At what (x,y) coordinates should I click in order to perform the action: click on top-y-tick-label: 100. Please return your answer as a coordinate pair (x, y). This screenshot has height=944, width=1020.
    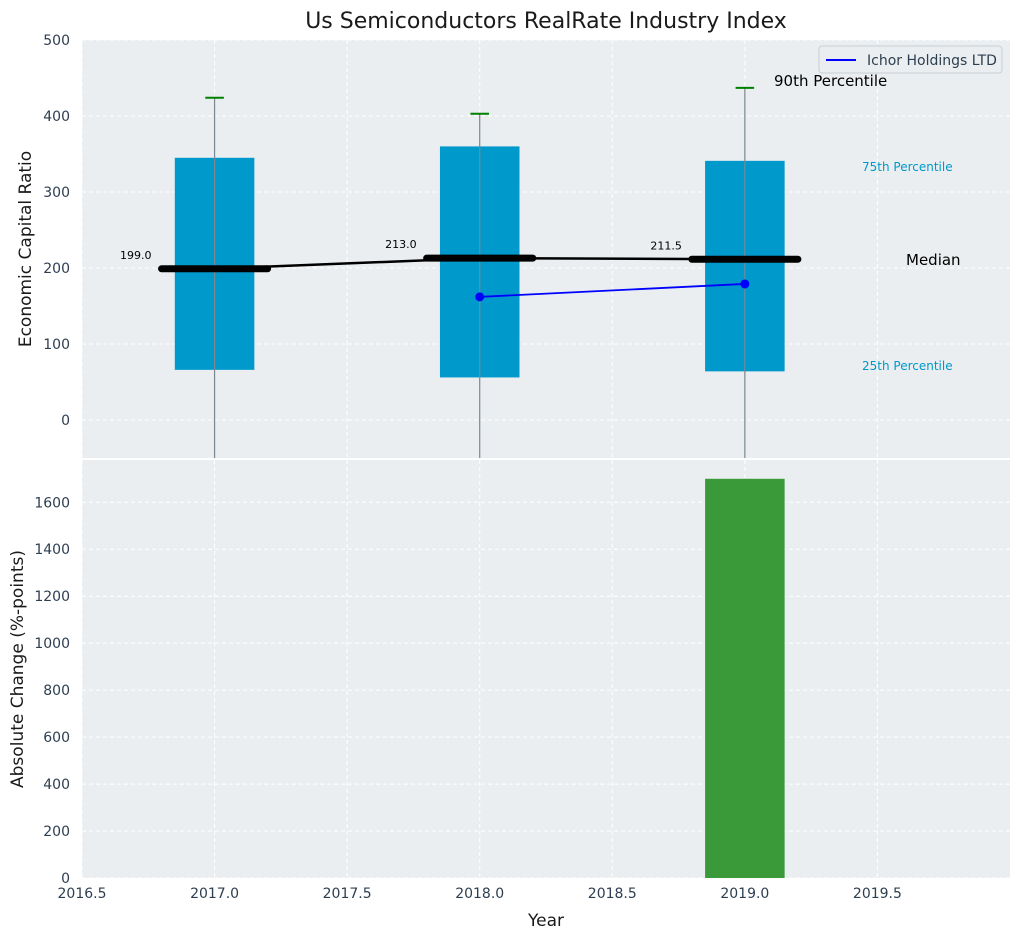
    Looking at the image, I should click on (56, 345).